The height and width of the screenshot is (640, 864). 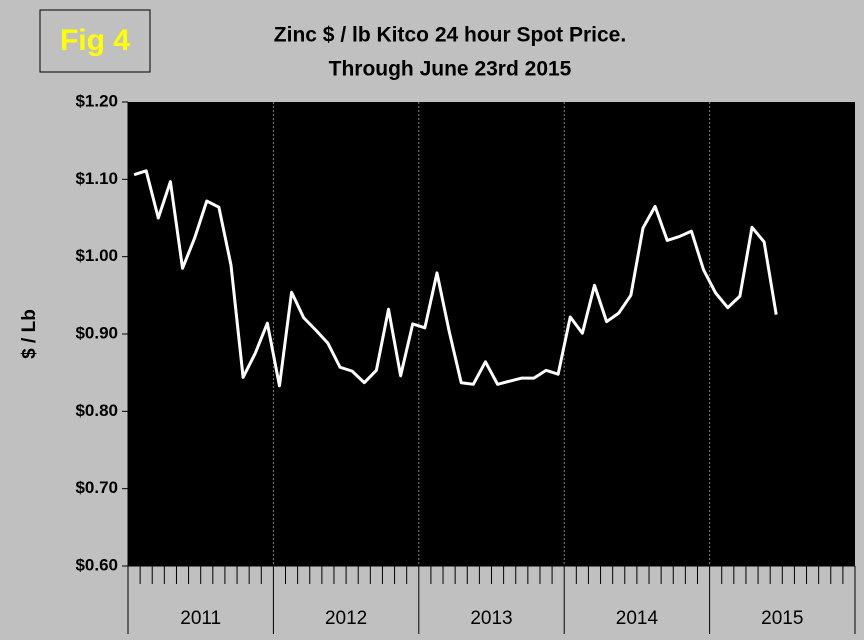 What do you see at coordinates (450, 35) in the screenshot?
I see `chart-title: Zinc $ / lb Kitco 24 hour Spot Price.` at bounding box center [450, 35].